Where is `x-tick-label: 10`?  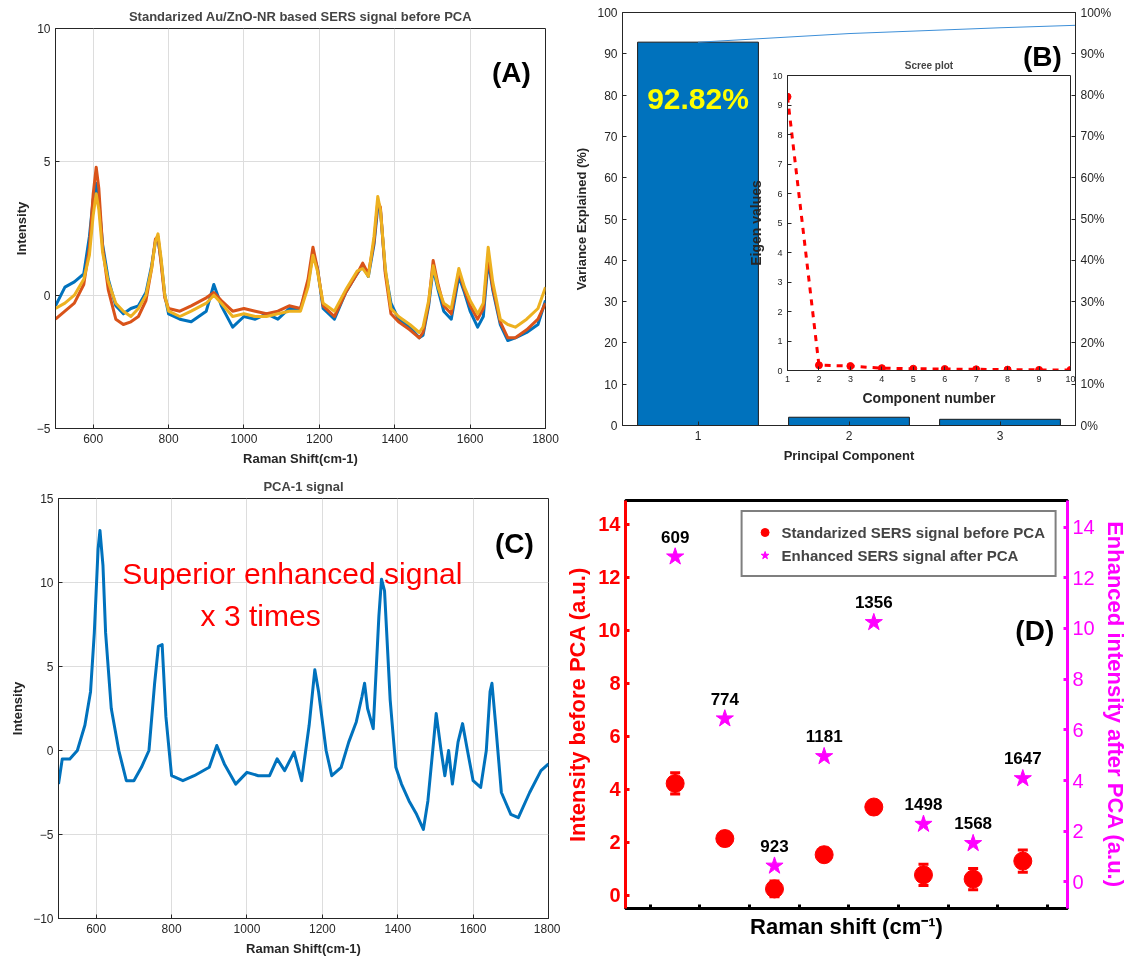
x-tick-label: 10 is located at coordinates (1070, 378).